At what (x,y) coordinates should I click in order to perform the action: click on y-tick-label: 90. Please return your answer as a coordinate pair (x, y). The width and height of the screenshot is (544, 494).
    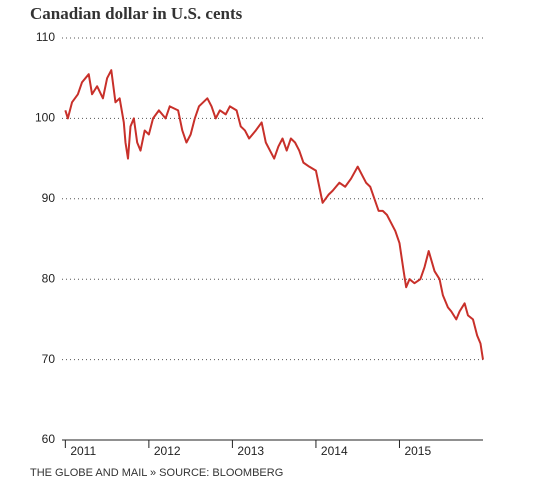
    Looking at the image, I should click on (49, 198).